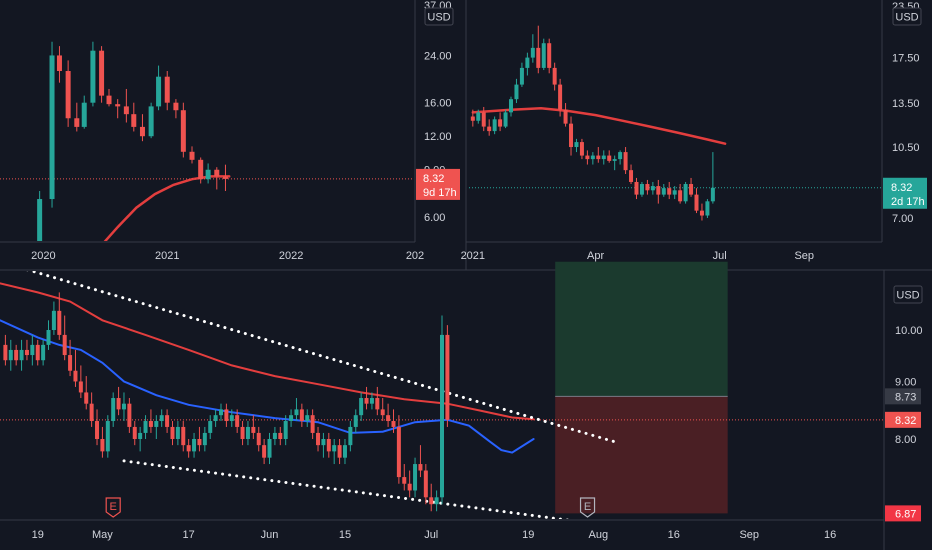 This screenshot has width=932, height=550. What do you see at coordinates (906, 148) in the screenshot?
I see `ytd-y-tick-1: 10.50` at bounding box center [906, 148].